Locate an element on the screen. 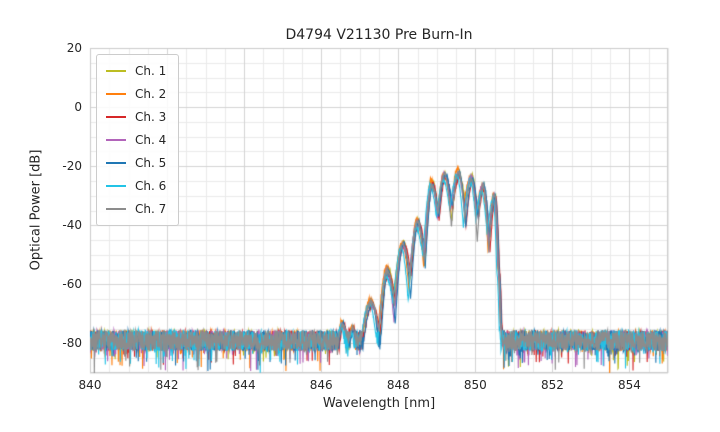  x-tick-label: 854 is located at coordinates (629, 385).